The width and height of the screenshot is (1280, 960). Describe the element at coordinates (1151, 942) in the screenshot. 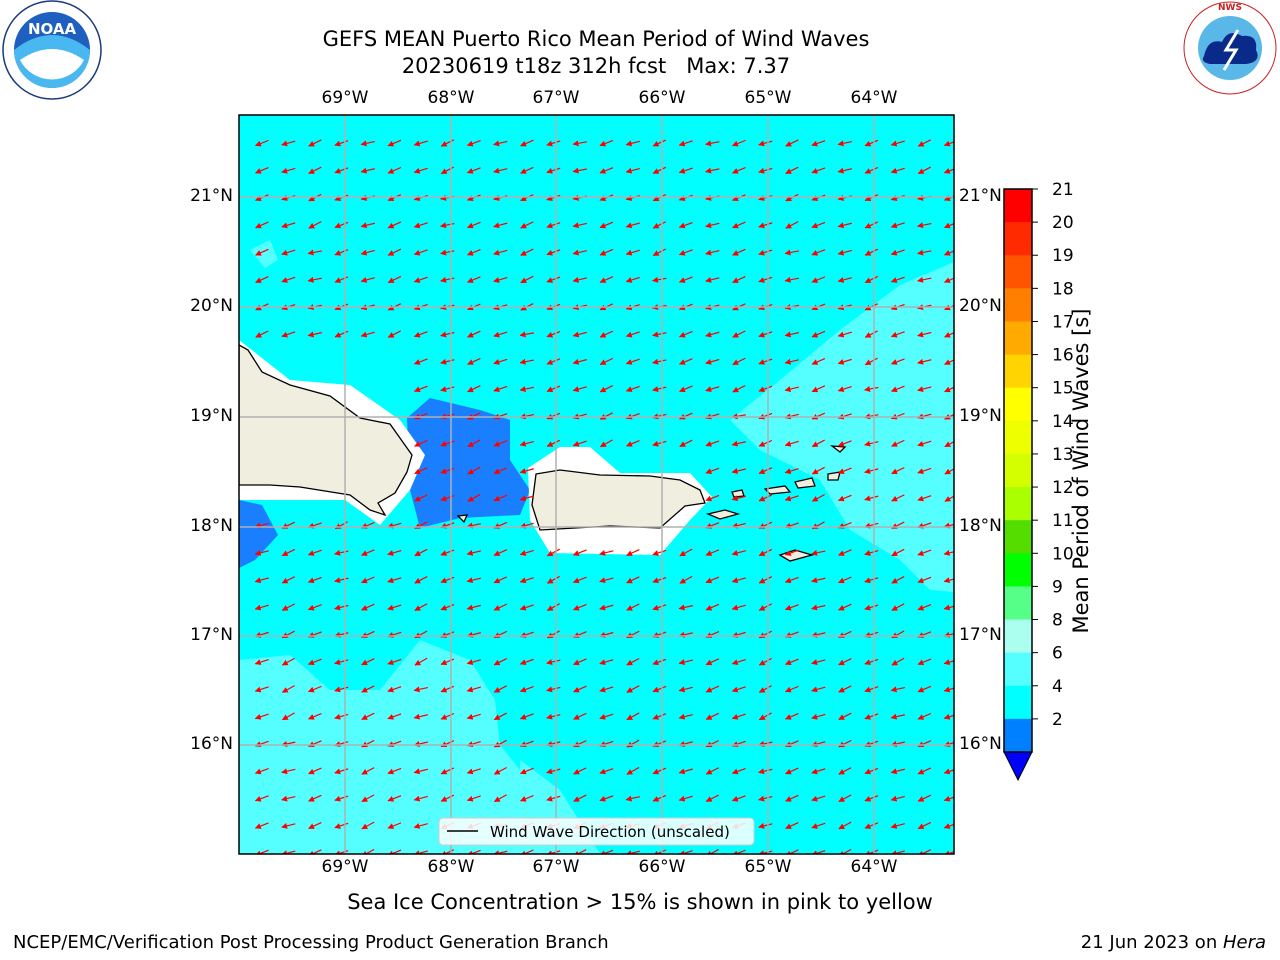

I see `footer-date: 21 Jun 2023 on` at that location.